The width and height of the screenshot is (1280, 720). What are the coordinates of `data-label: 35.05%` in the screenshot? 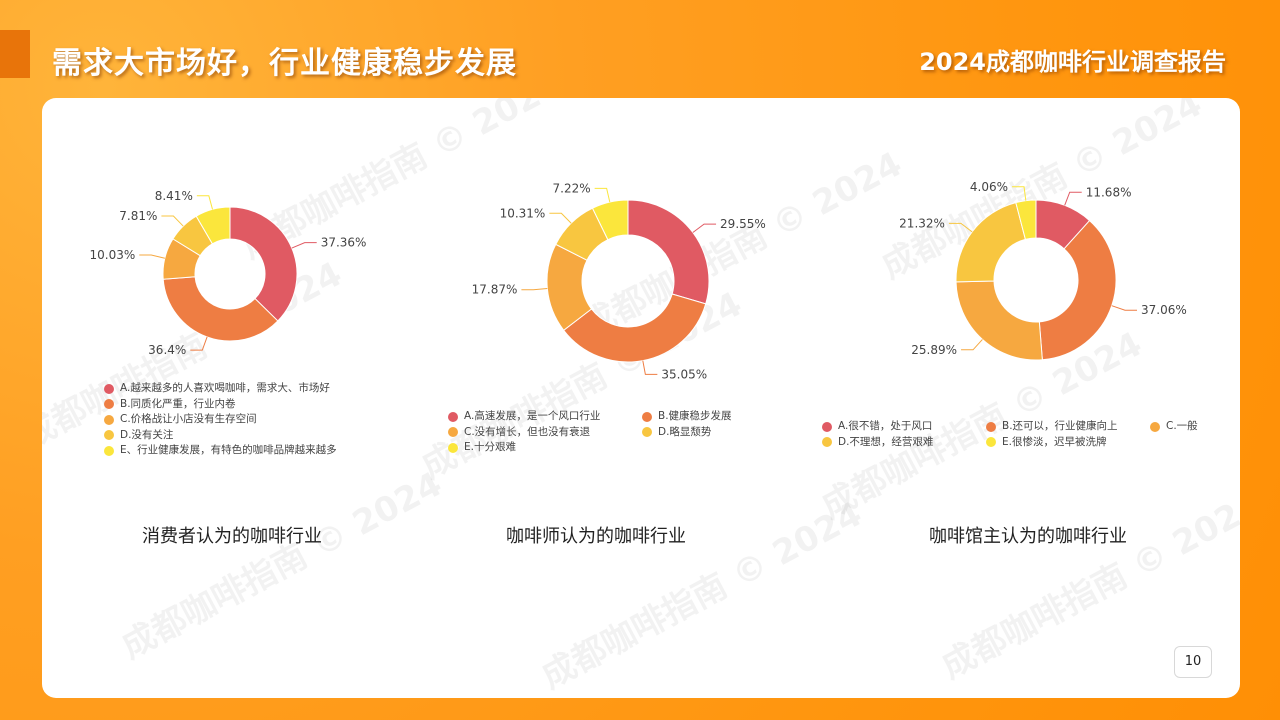 It's located at (684, 374).